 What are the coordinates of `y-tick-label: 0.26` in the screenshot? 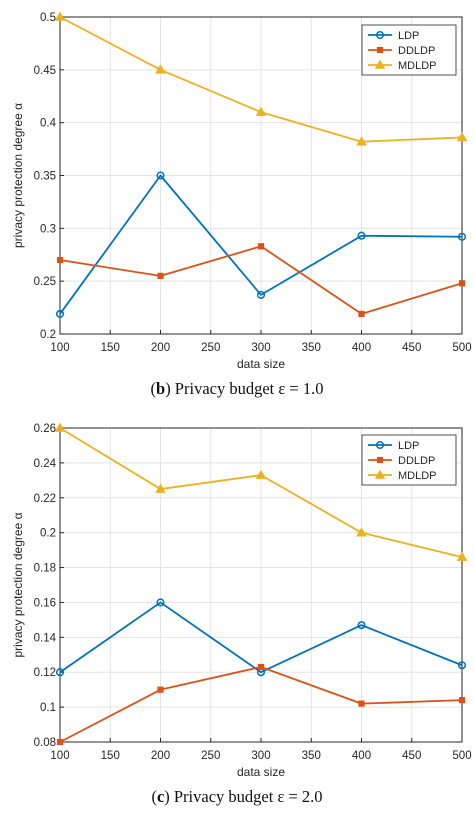 It's located at (45, 429).